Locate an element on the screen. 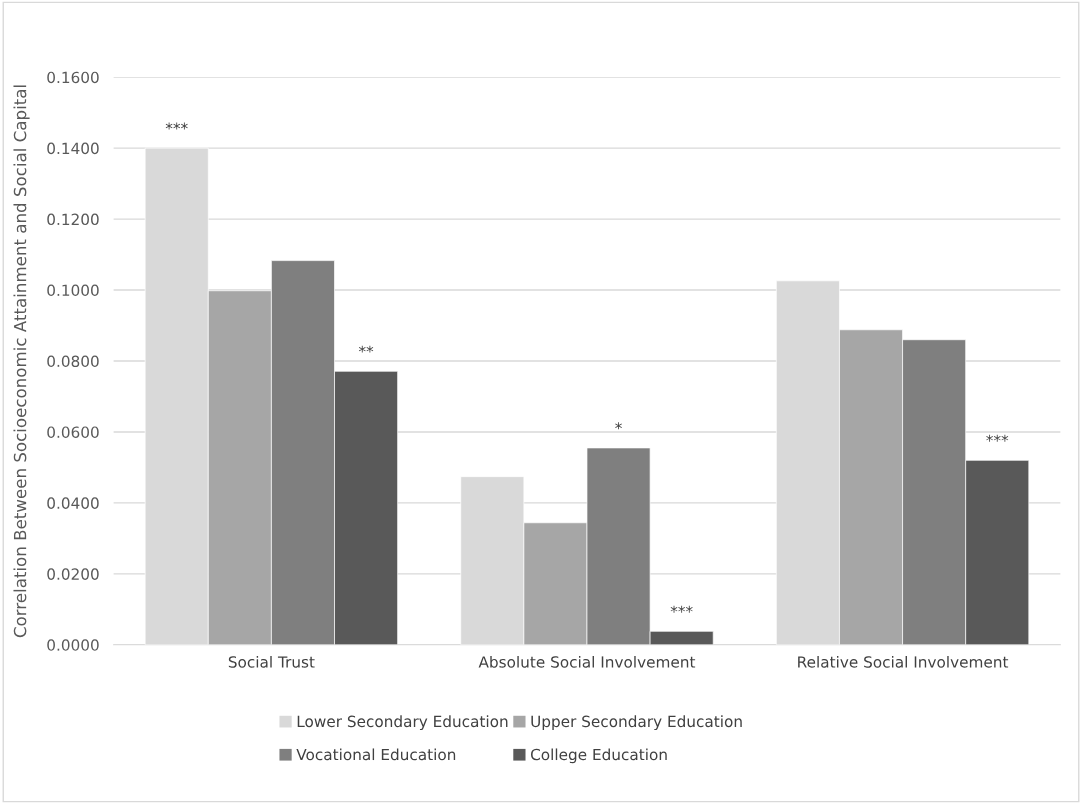 This screenshot has width=1082, height=804. y-tick-label: 0.0800 is located at coordinates (73, 361).